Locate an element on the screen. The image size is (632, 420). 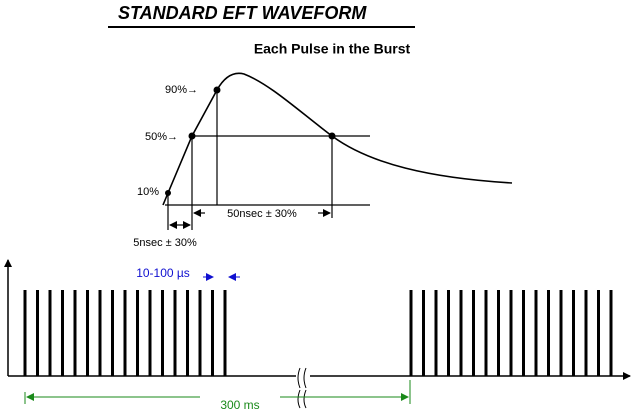
pulse-title: Each Pulse in the Burst is located at coordinates (332, 49).